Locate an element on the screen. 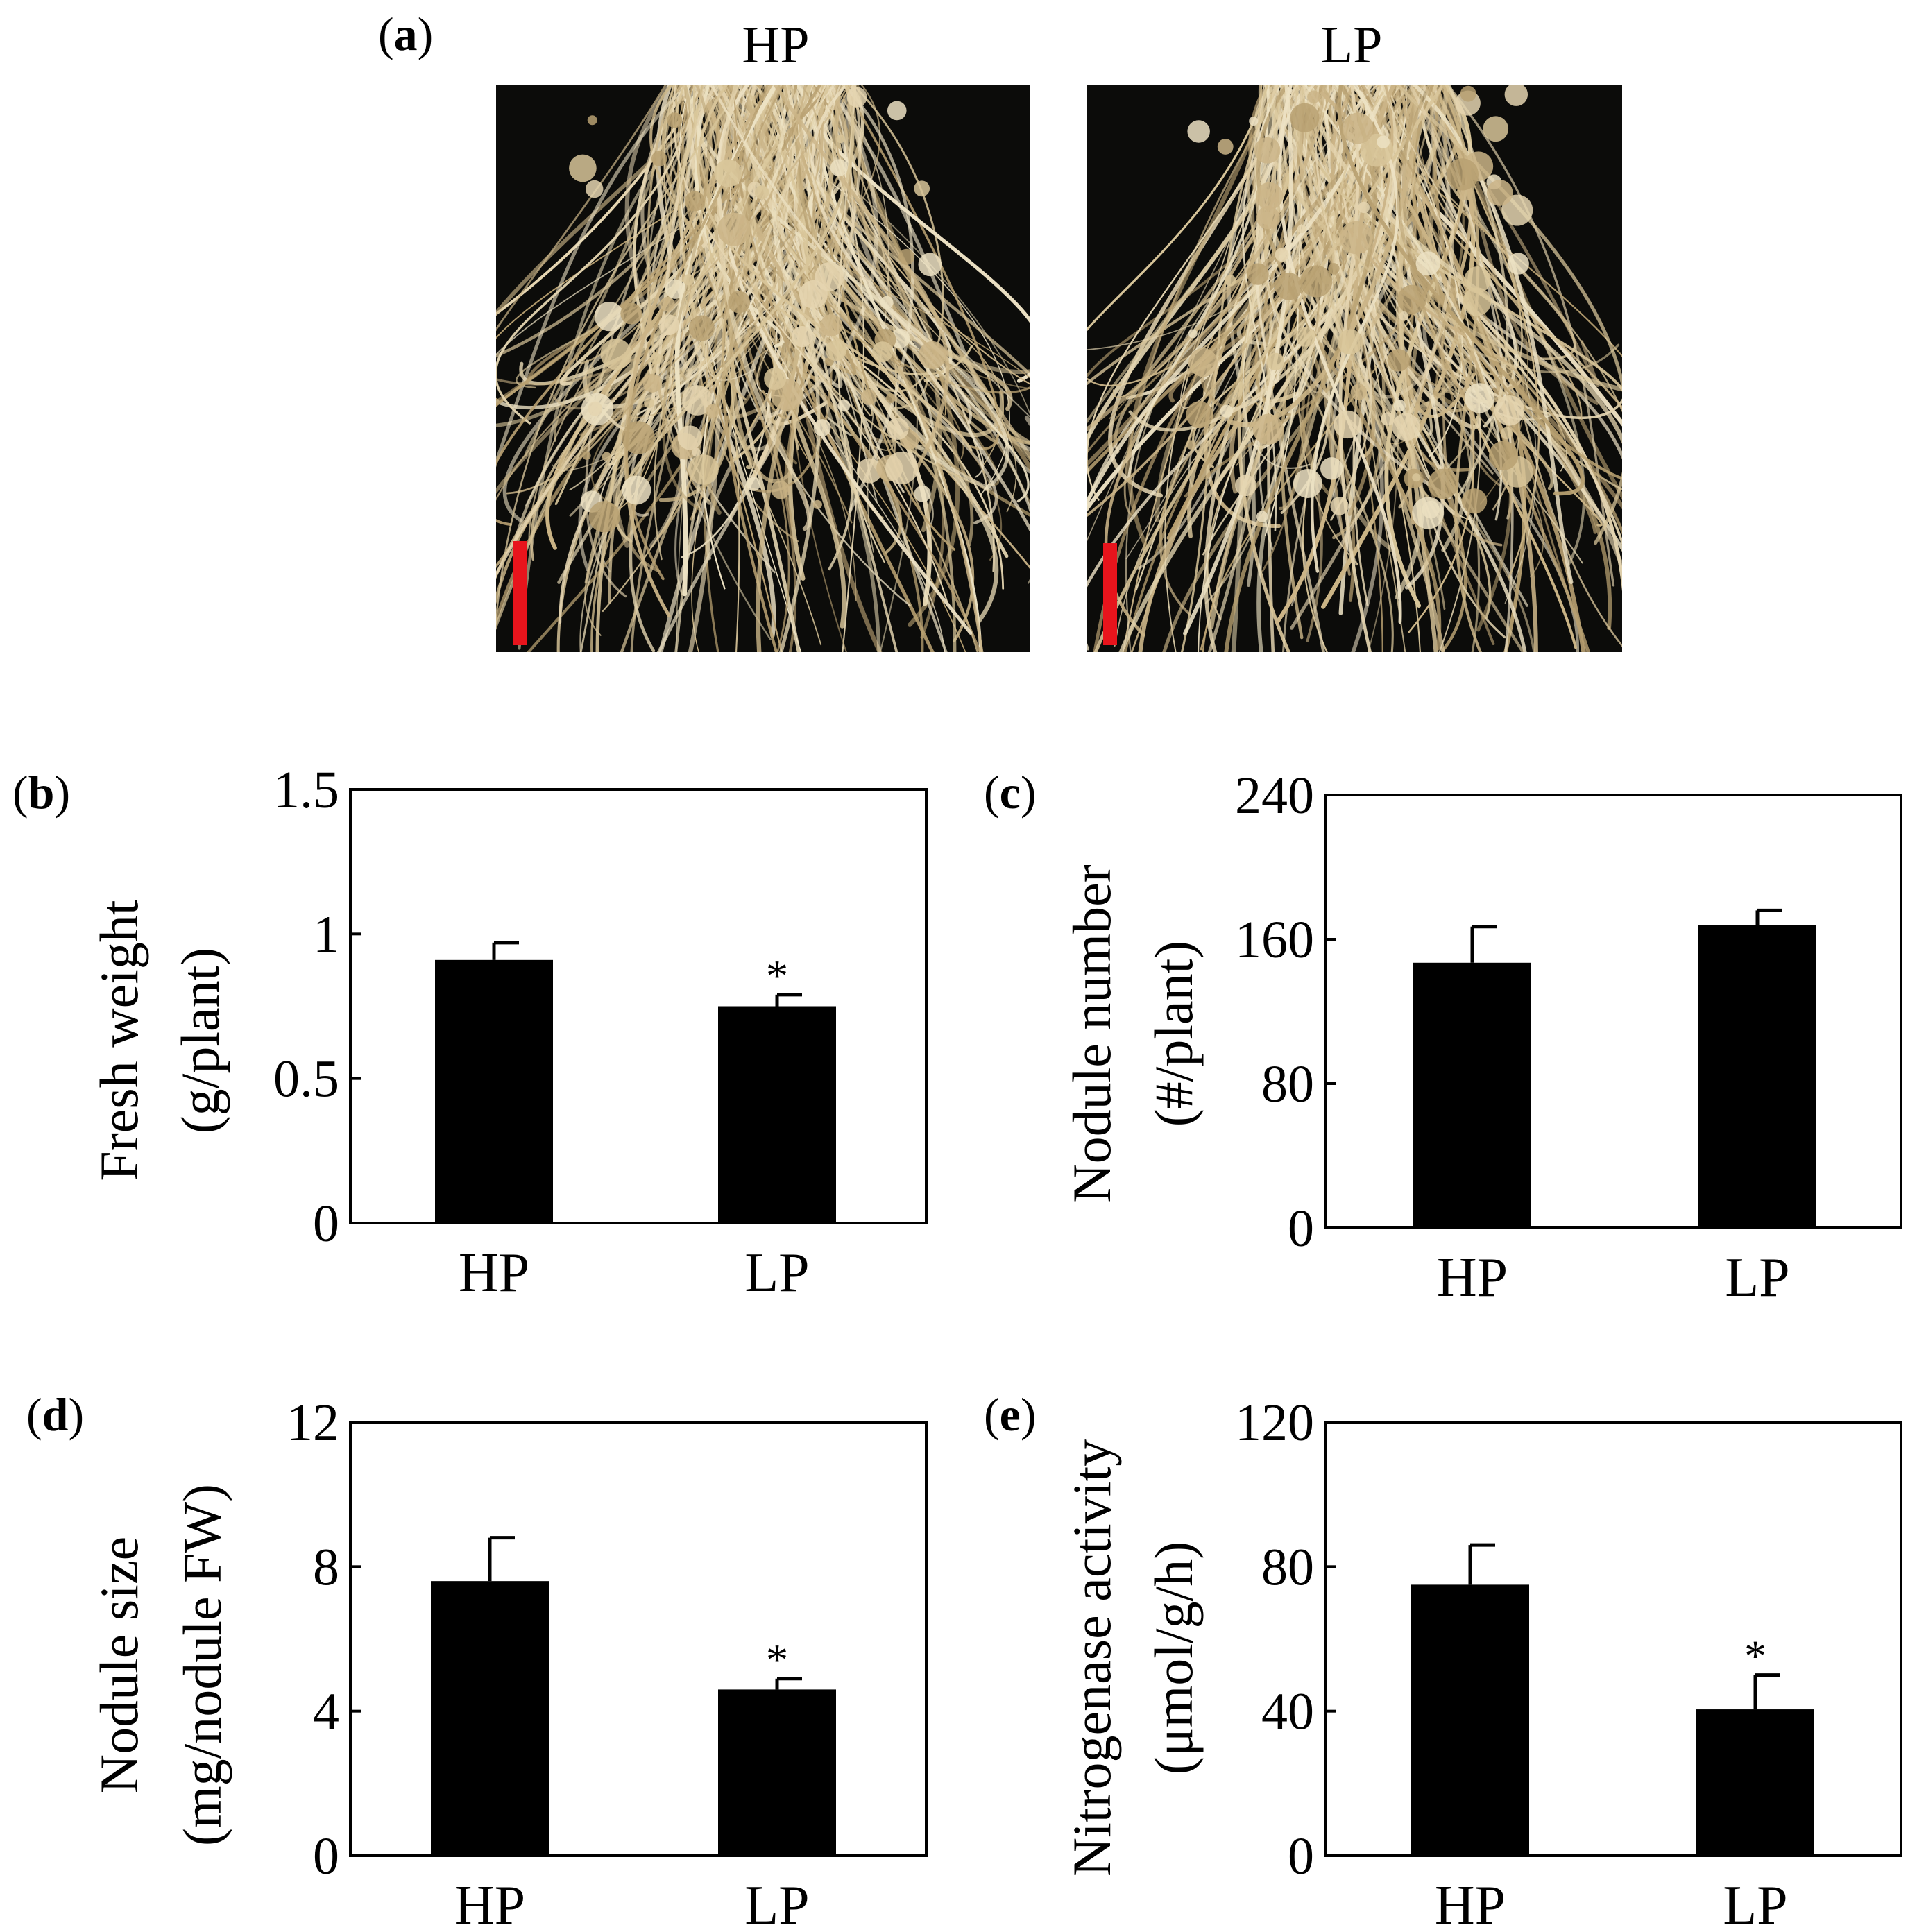  y-tick-label: 4 is located at coordinates (326, 1712).